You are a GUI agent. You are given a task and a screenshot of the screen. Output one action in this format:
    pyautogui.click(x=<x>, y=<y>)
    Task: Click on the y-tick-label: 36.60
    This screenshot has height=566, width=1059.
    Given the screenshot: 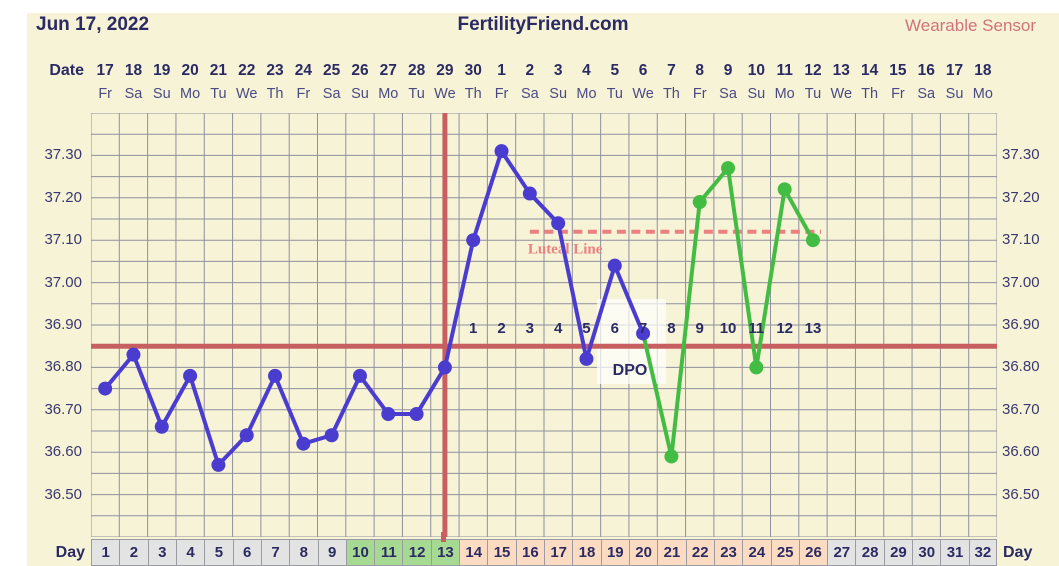 What is the action you would take?
    pyautogui.click(x=1021, y=452)
    